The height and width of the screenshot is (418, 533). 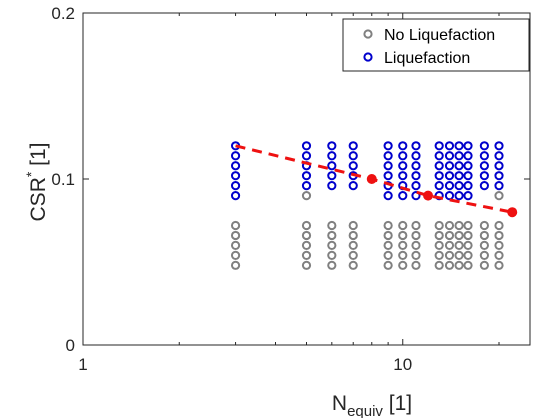 What do you see at coordinates (63, 179) in the screenshot?
I see `y-tick-label: 0.1` at bounding box center [63, 179].